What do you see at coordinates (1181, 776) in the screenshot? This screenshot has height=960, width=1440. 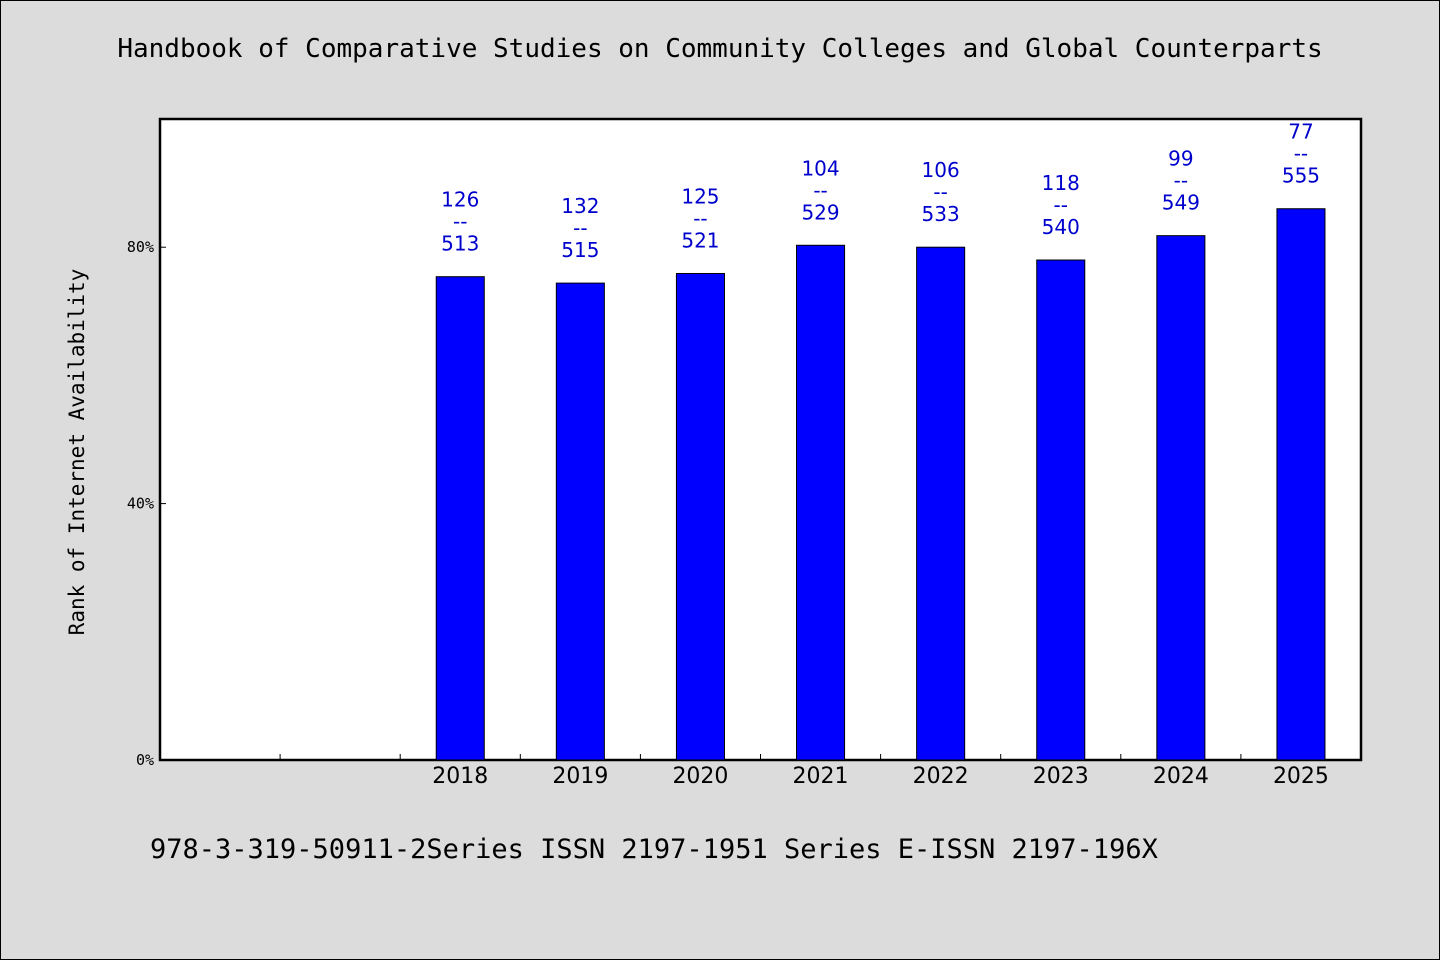 I see `x-tick-label: 2024` at bounding box center [1181, 776].